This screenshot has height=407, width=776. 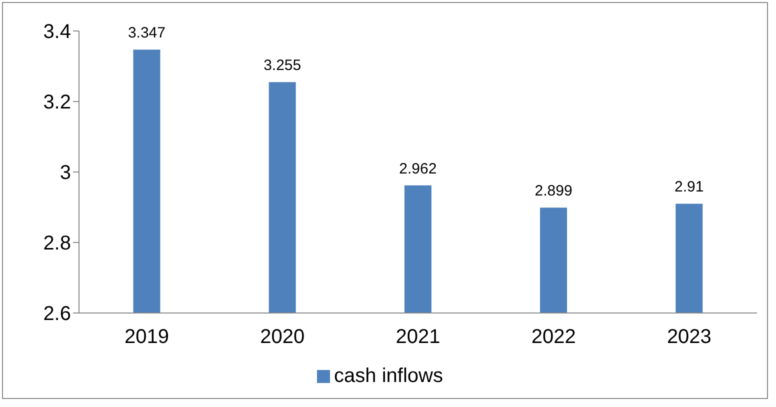 What do you see at coordinates (57, 243) in the screenshot?
I see `y-tick-label: 2.8` at bounding box center [57, 243].